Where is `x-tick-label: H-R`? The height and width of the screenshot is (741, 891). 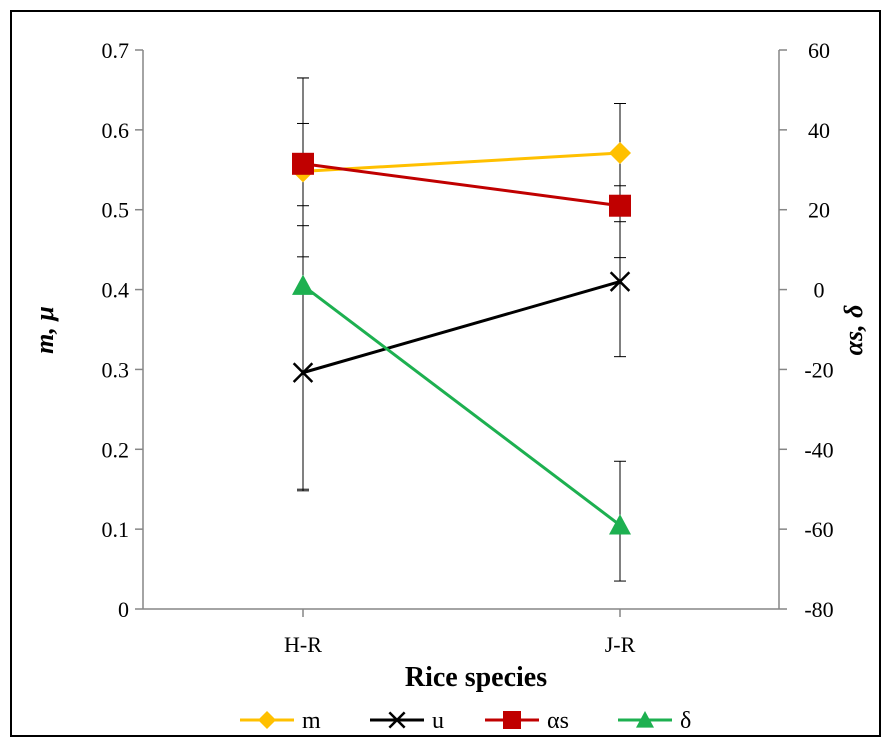 x-tick-label: H-R is located at coordinates (303, 644).